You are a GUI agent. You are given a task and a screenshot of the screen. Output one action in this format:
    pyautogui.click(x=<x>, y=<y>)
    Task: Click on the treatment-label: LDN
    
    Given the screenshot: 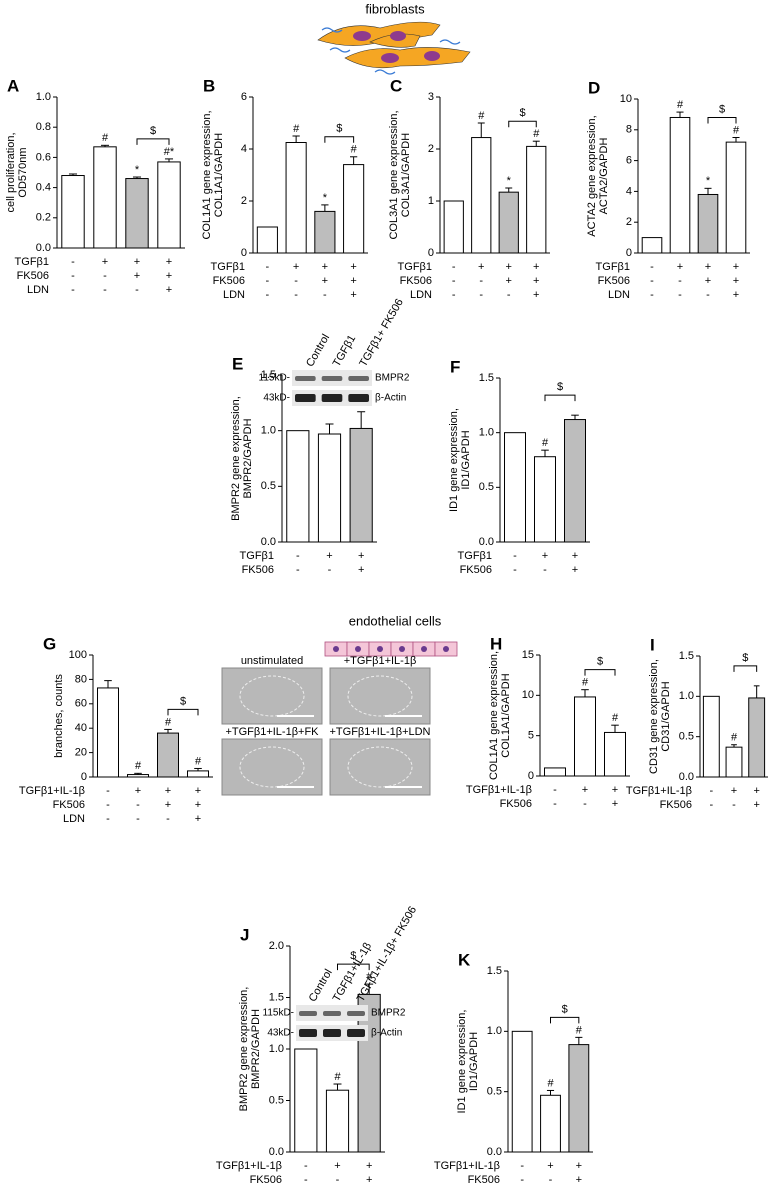 What is the action you would take?
    pyautogui.click(x=38, y=290)
    